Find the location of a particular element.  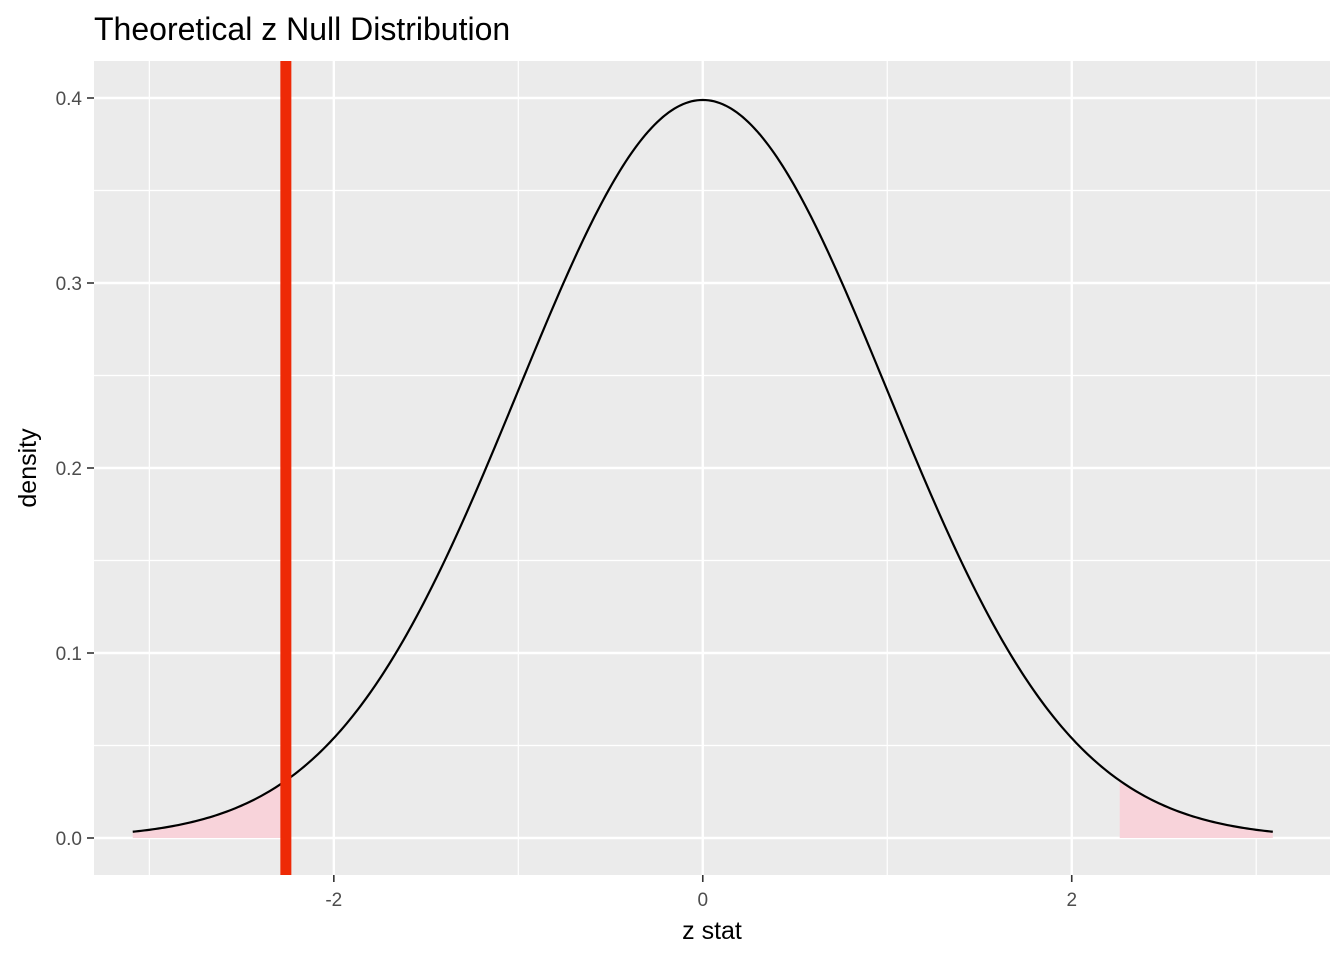

y-tick-label: 0.3 is located at coordinates (69, 284).